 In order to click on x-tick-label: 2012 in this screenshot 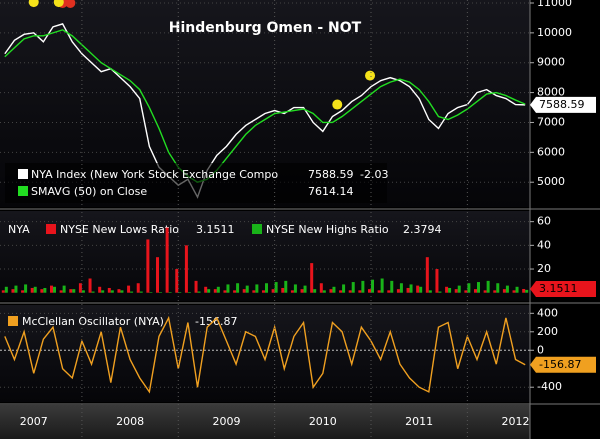, I will do `click(516, 421)`.